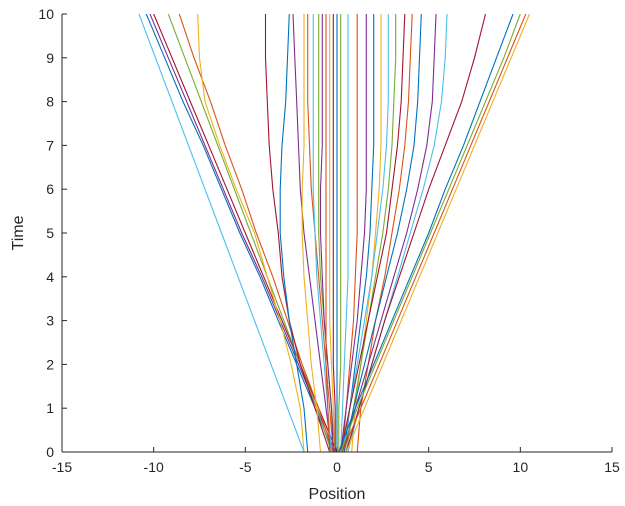 The height and width of the screenshot is (506, 625). I want to click on y-tick-label: 8, so click(50, 102).